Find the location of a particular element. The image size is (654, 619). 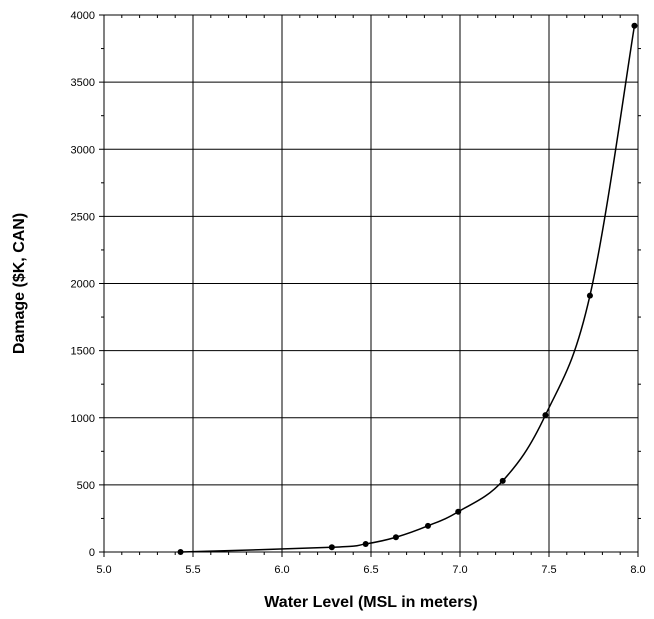

x-tick-label: 6.5 is located at coordinates (370, 570).